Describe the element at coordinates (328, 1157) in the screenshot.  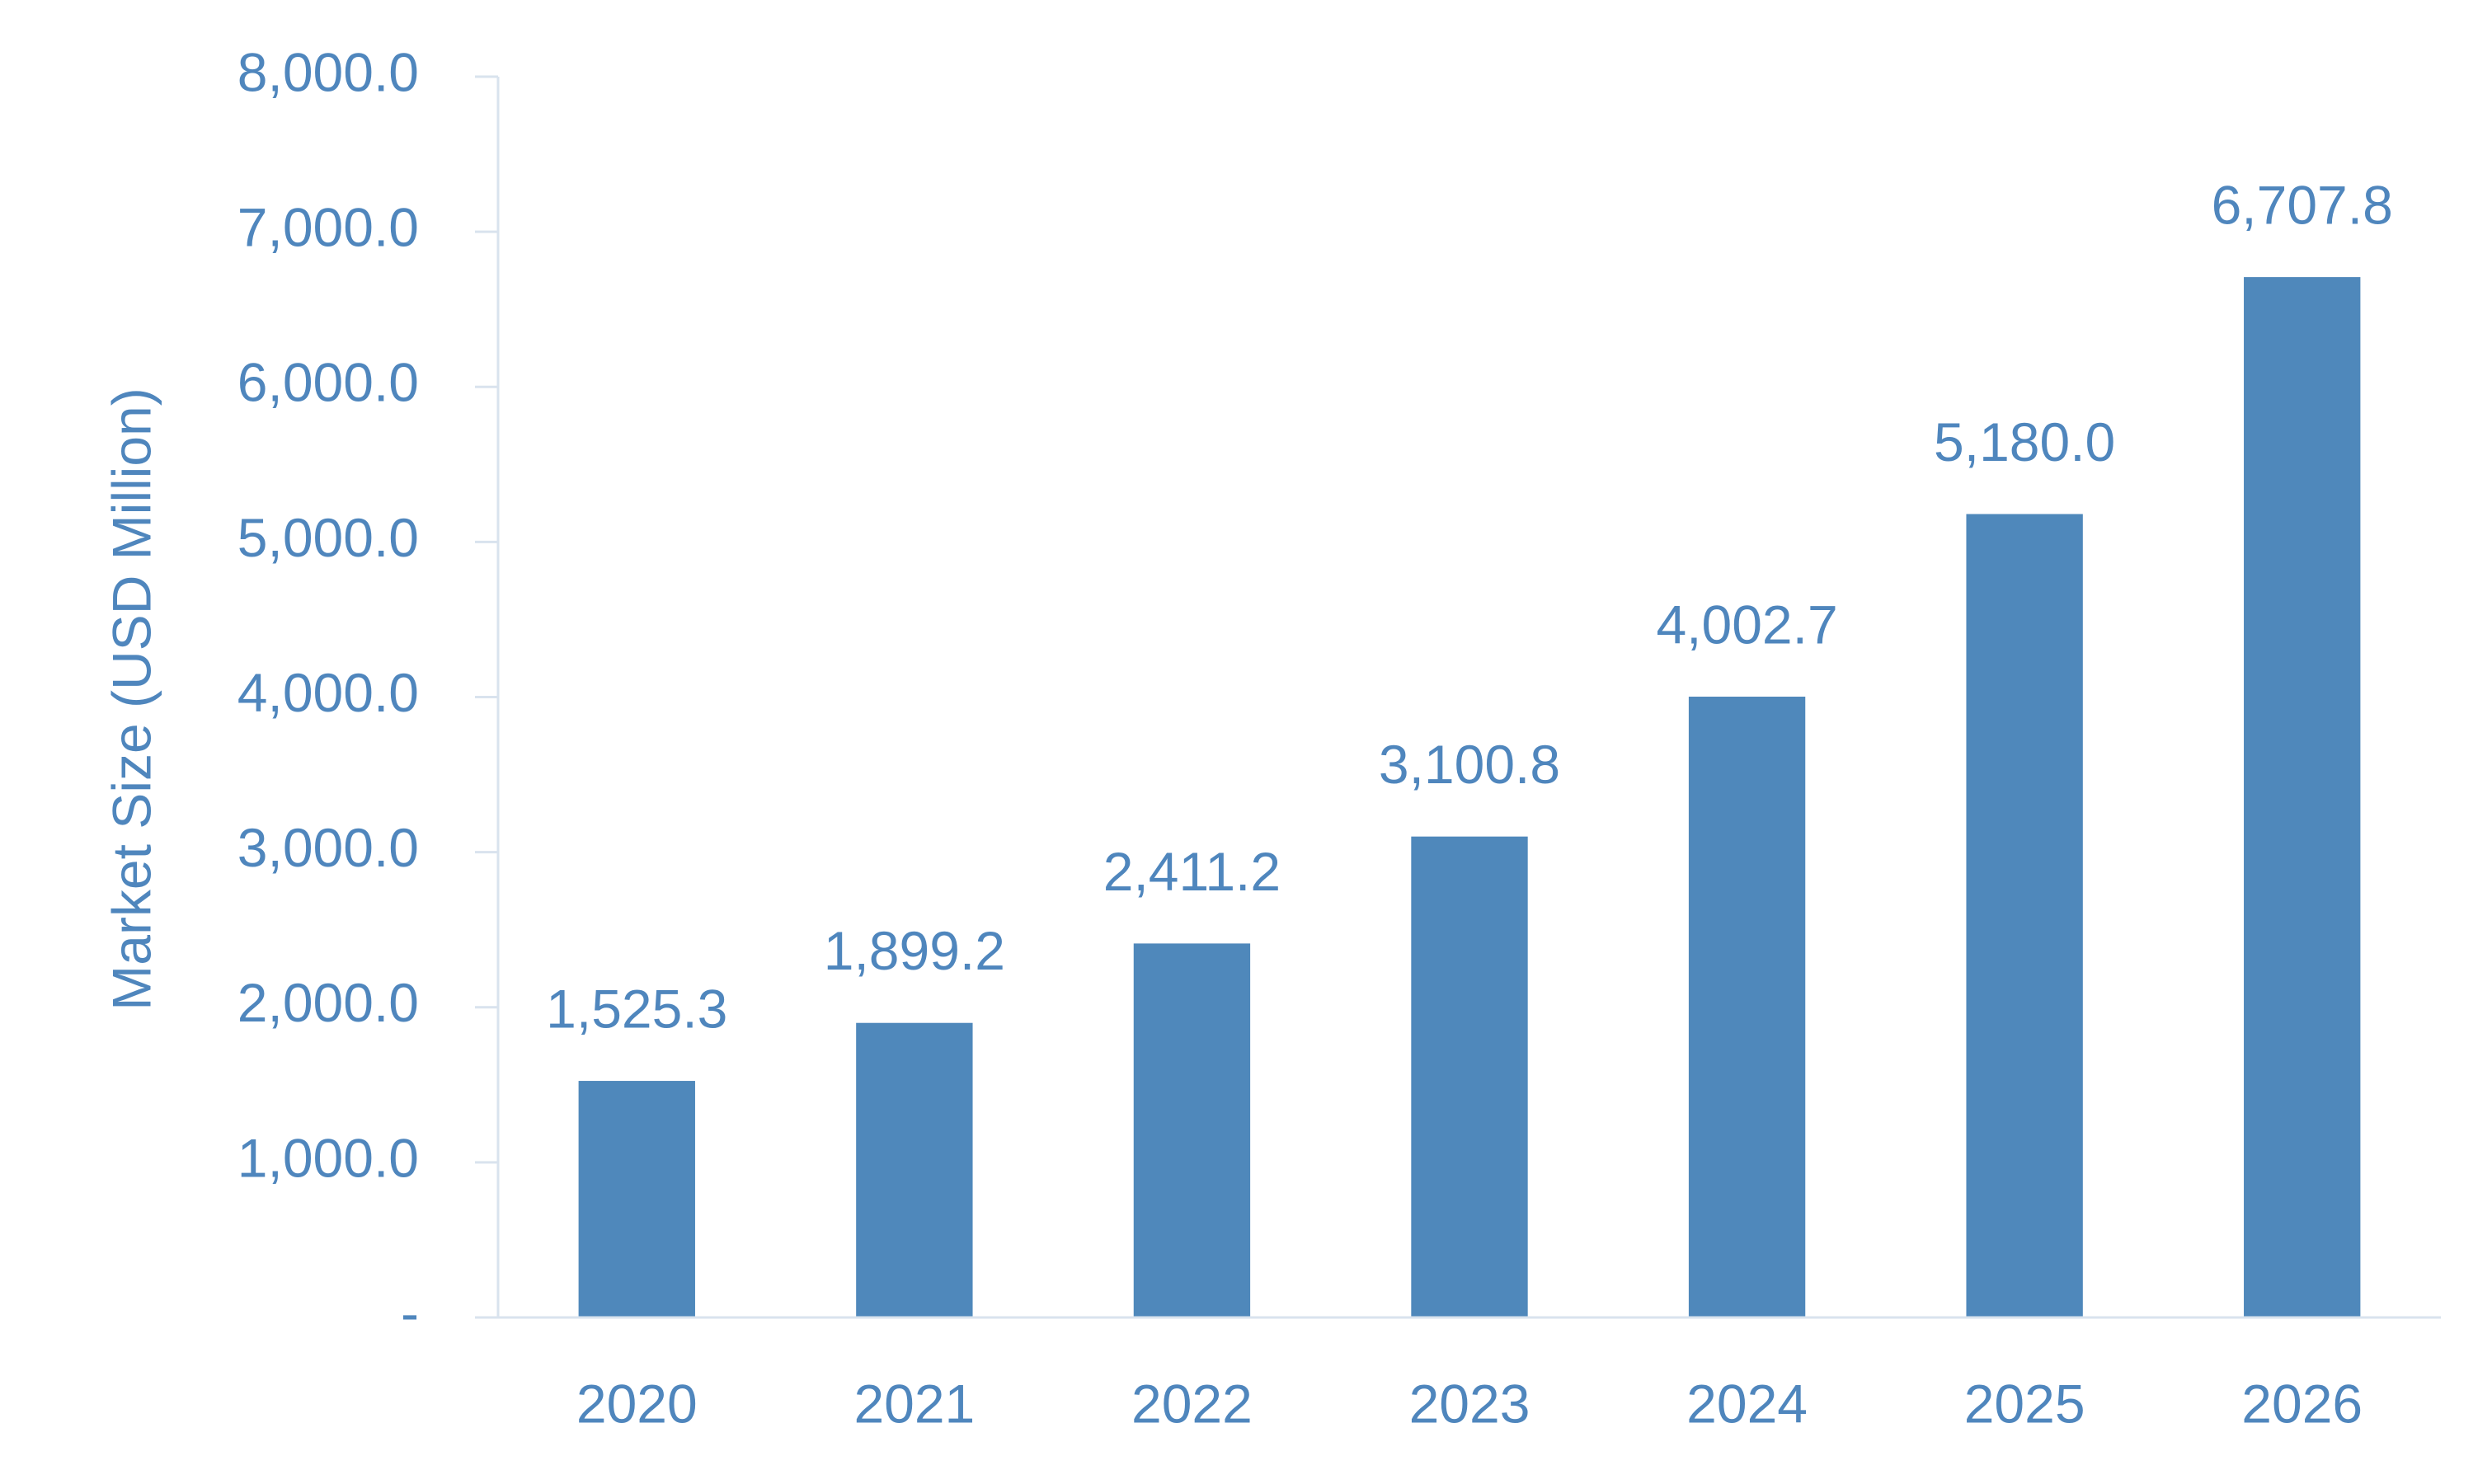
I see `y-tick-label: 1,000.0` at that location.